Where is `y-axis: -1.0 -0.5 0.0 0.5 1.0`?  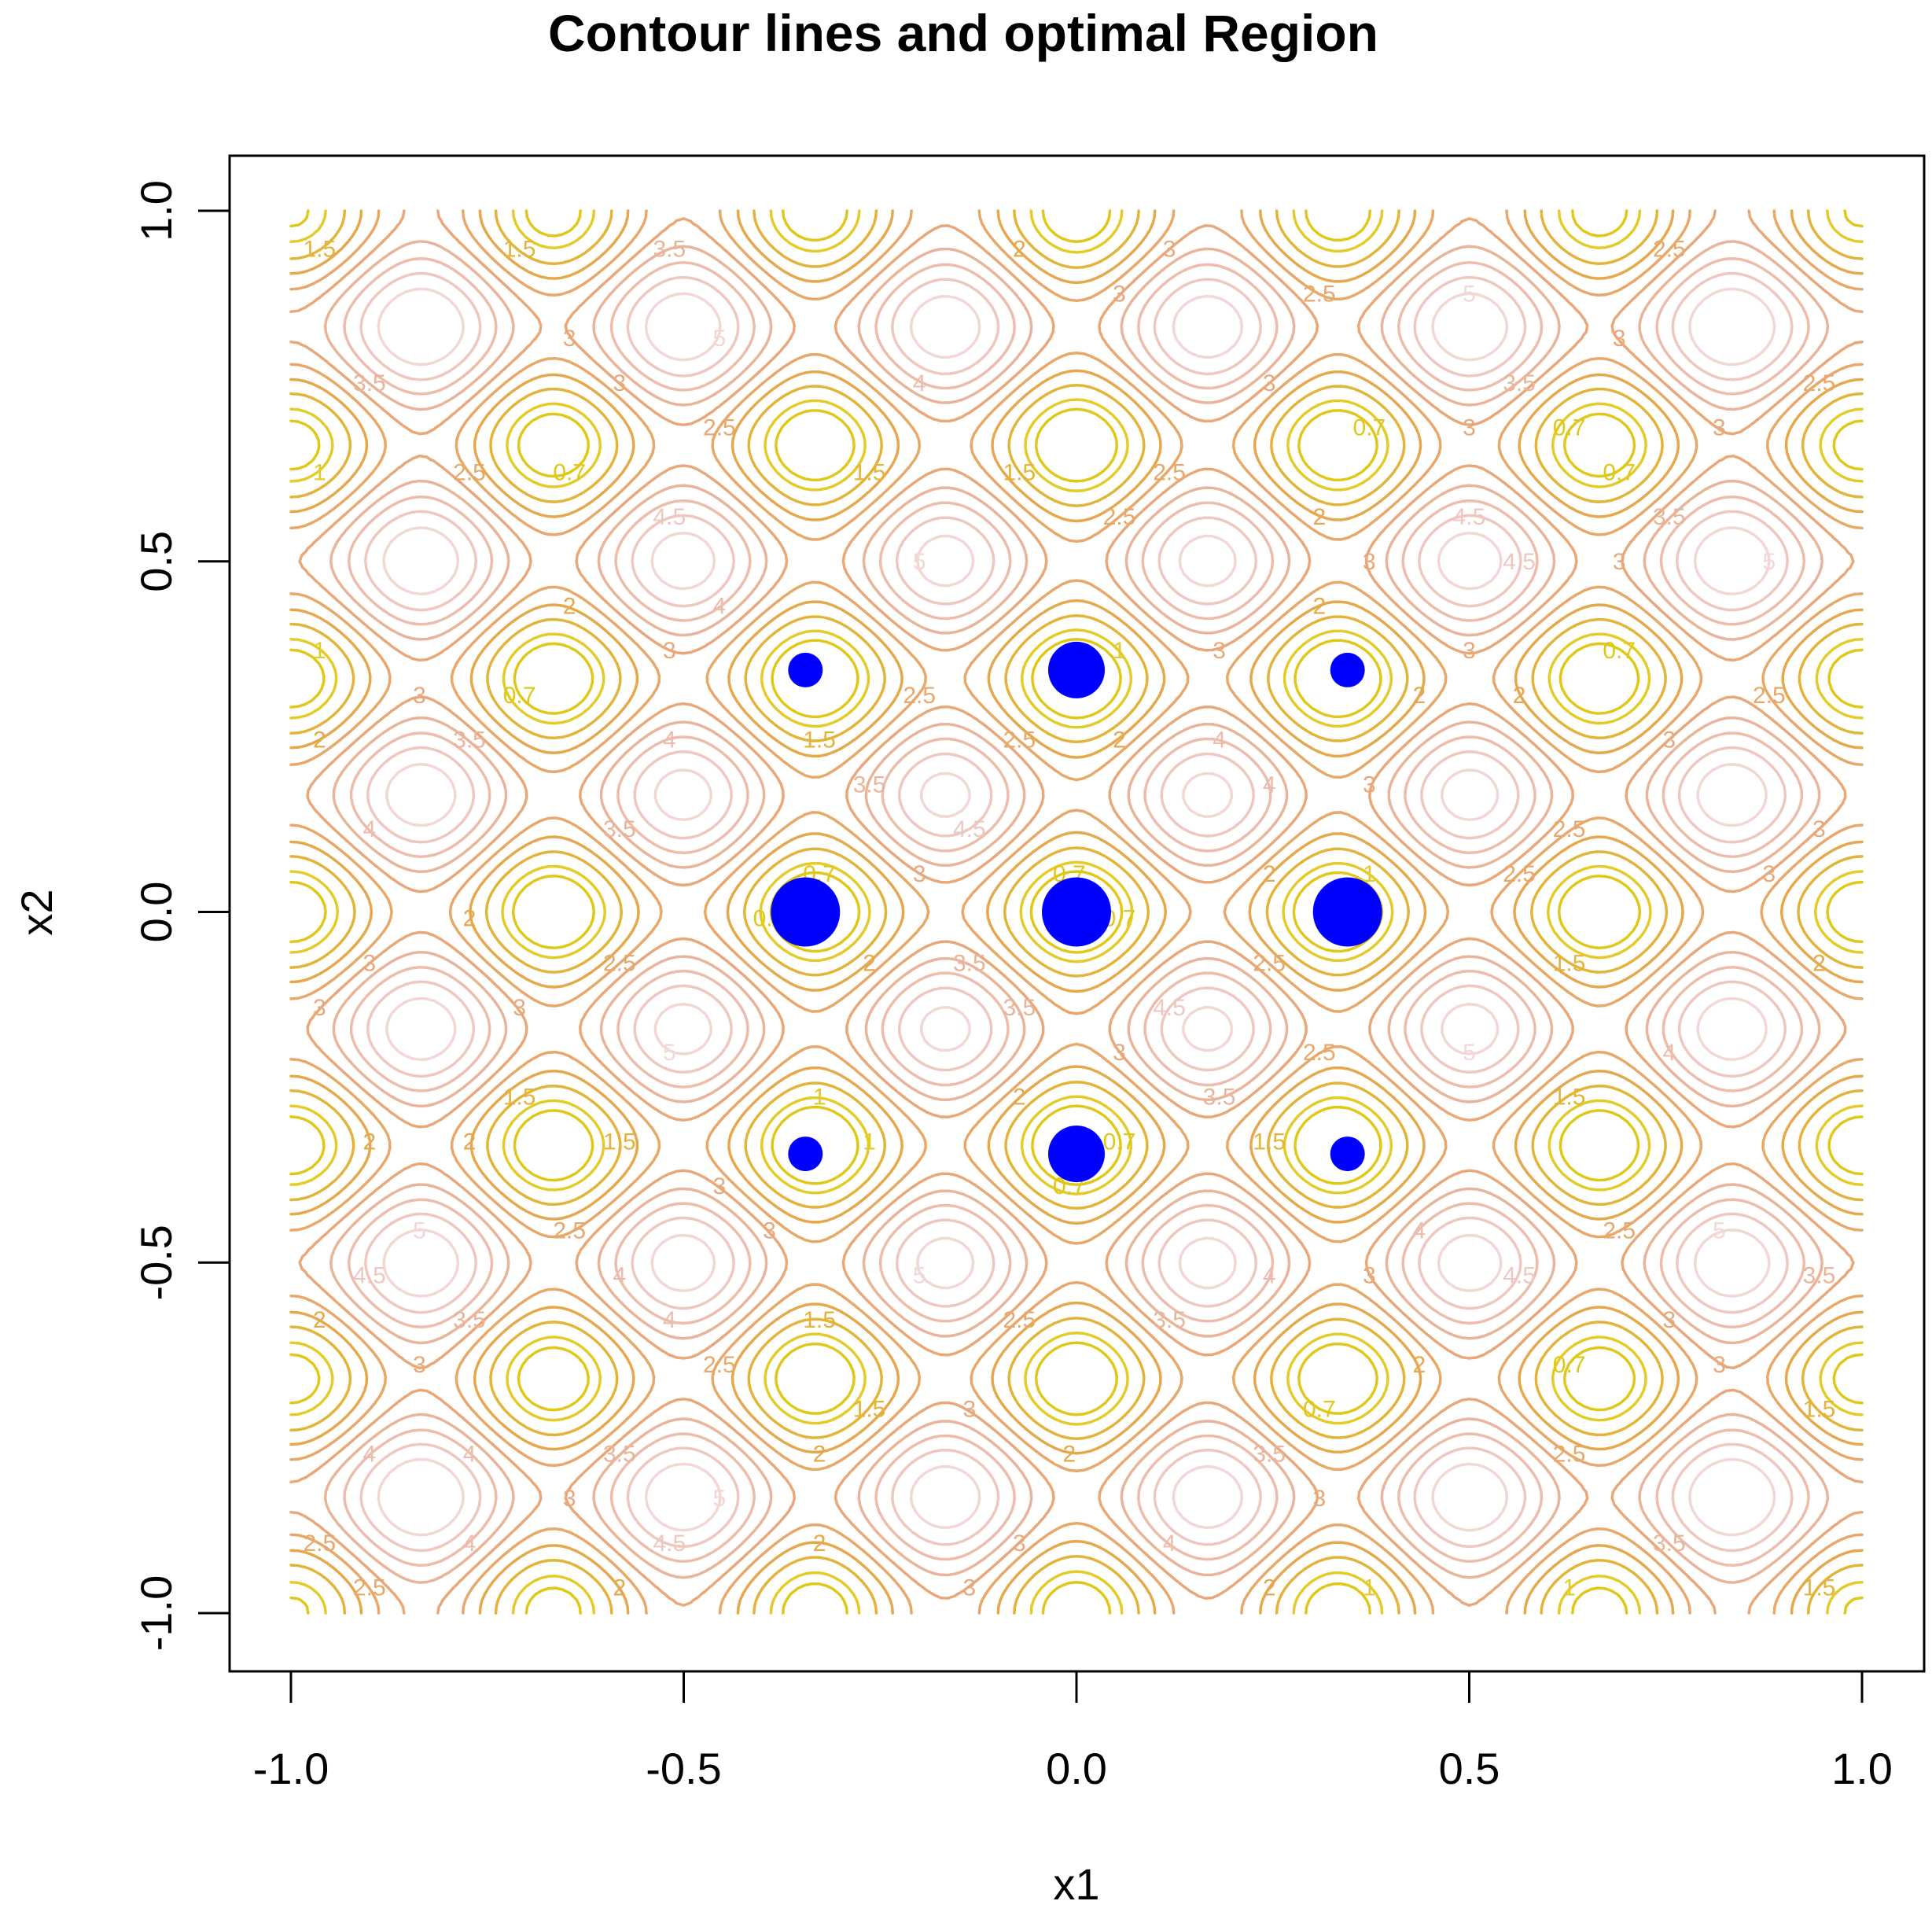 y-axis: -1.0 -0.5 0.0 0.5 1.0 is located at coordinates (181, 916).